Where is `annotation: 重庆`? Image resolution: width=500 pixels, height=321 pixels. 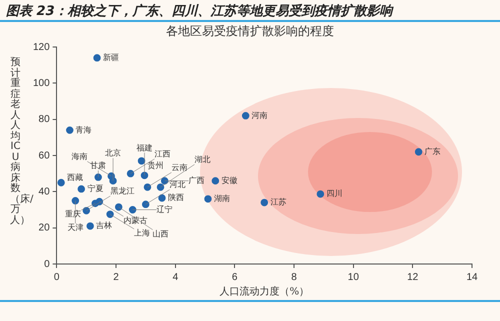 annotation: 重庆 is located at coordinates (73, 214).